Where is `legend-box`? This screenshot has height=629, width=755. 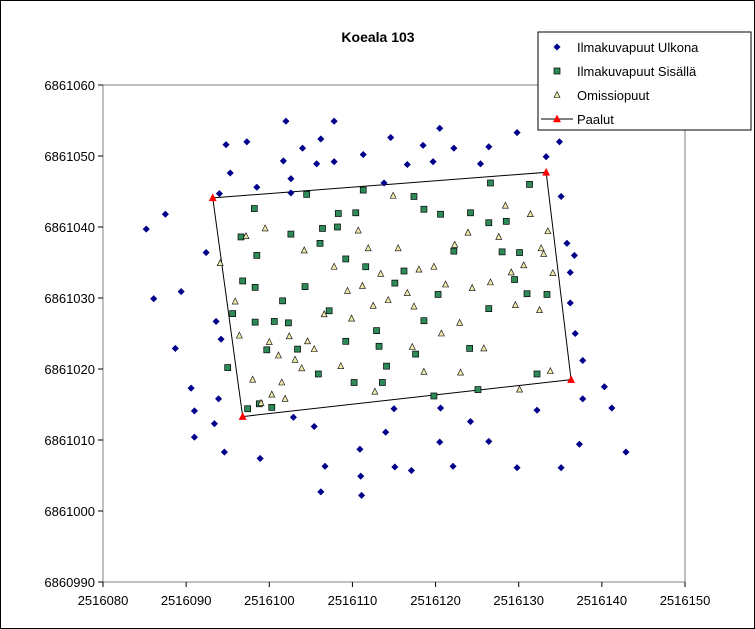
legend-box is located at coordinates (644, 81).